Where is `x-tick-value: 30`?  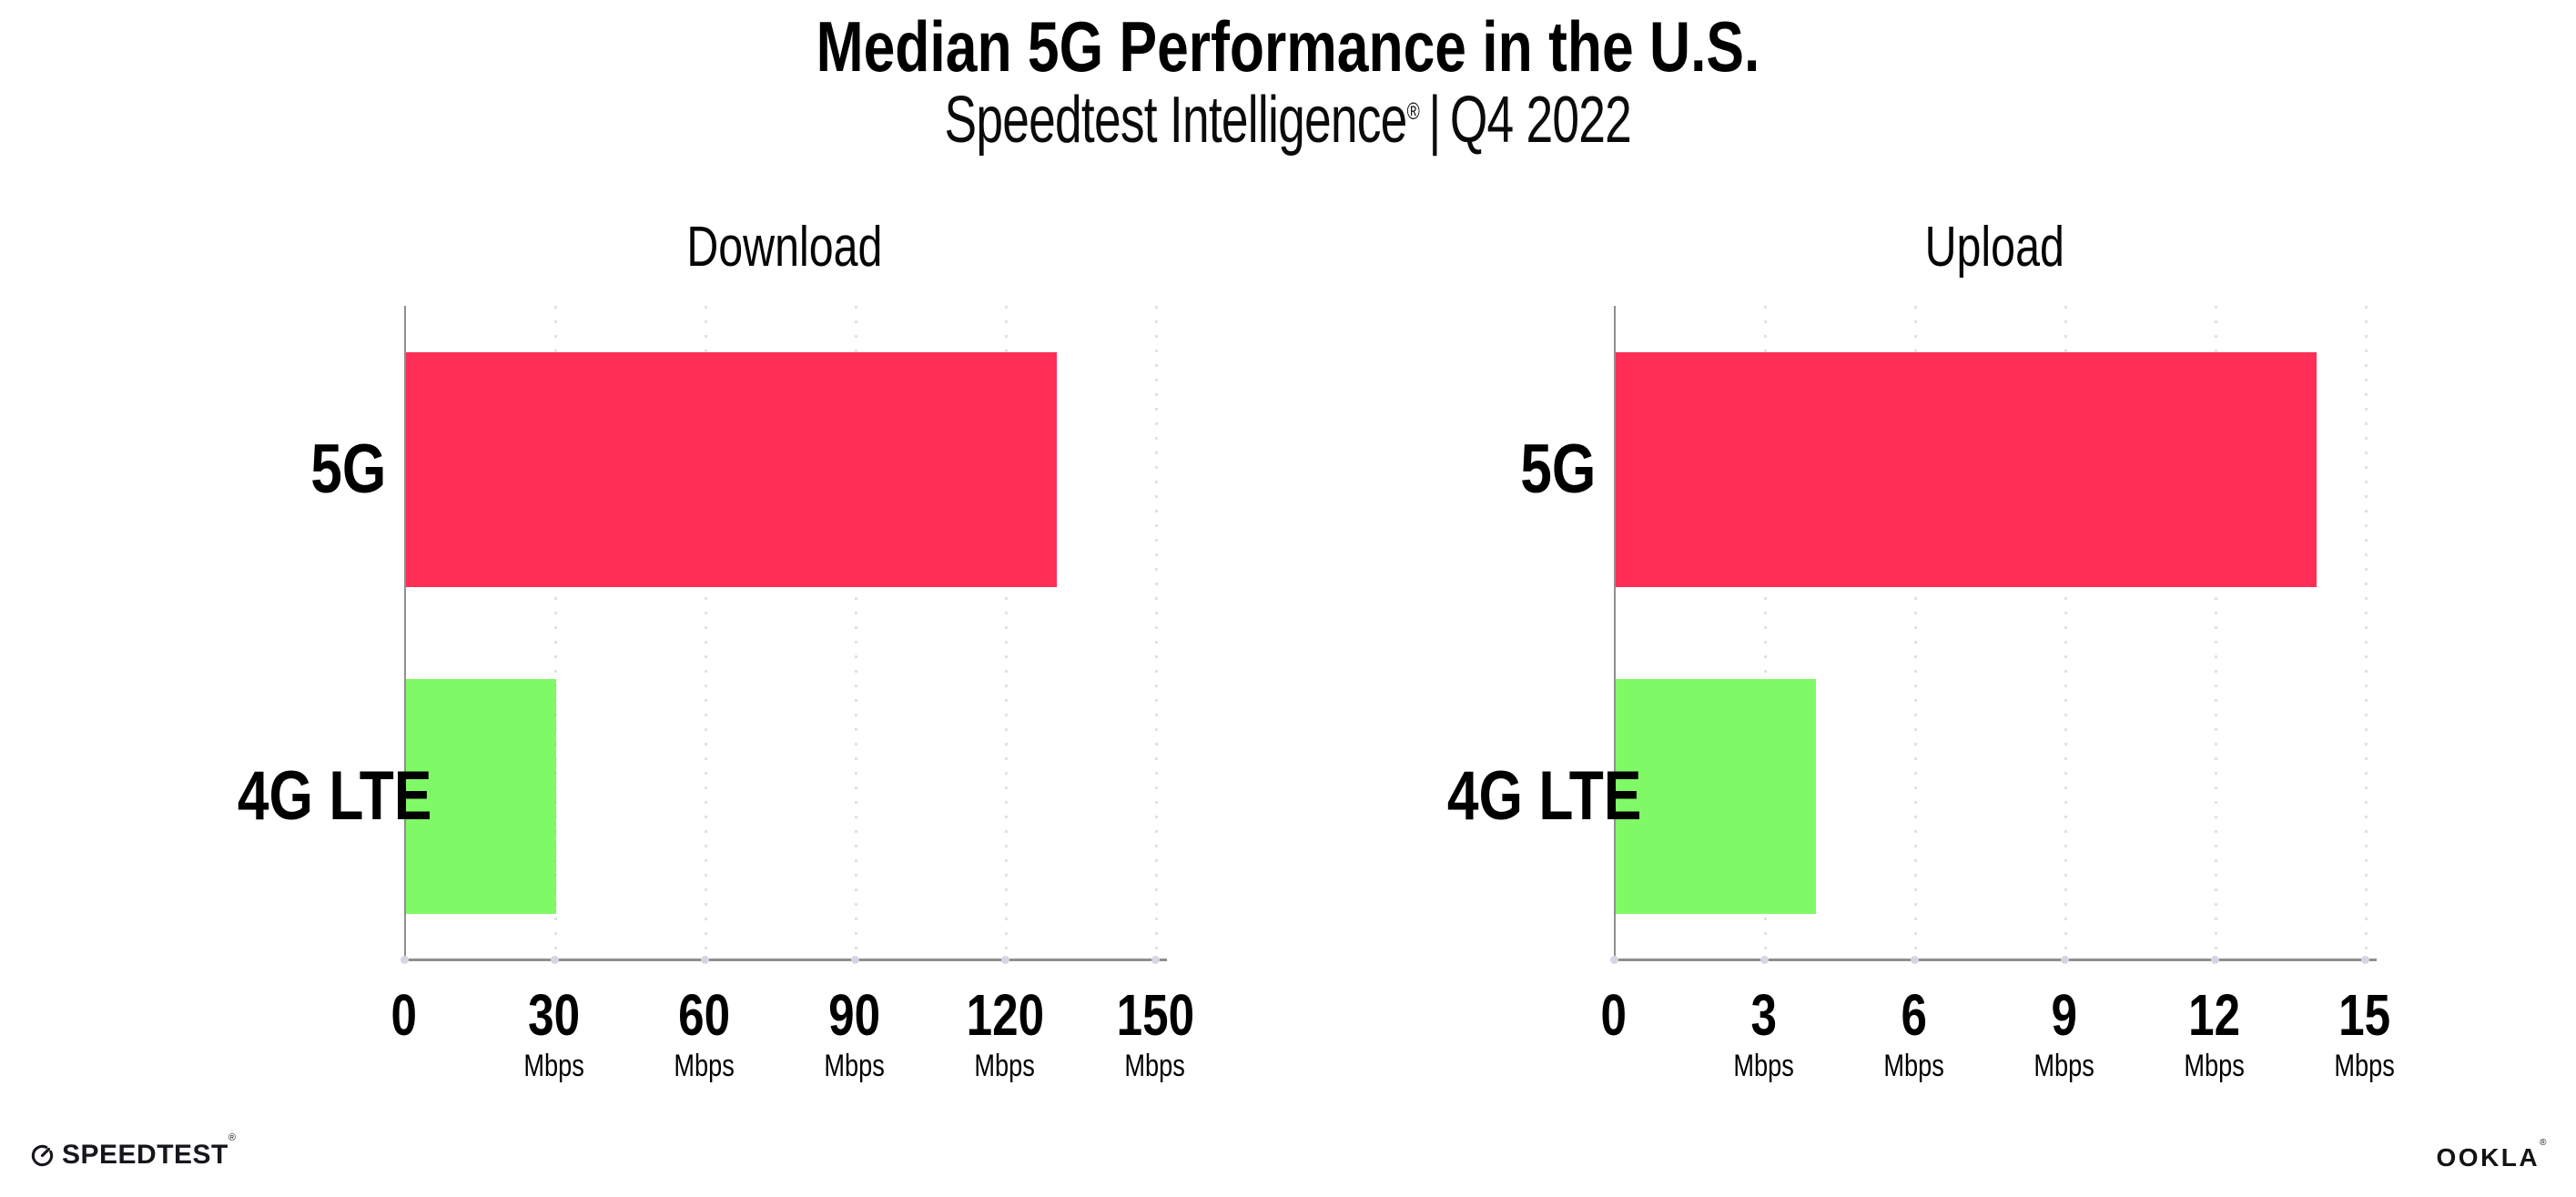 x-tick-value: 30 is located at coordinates (554, 1015).